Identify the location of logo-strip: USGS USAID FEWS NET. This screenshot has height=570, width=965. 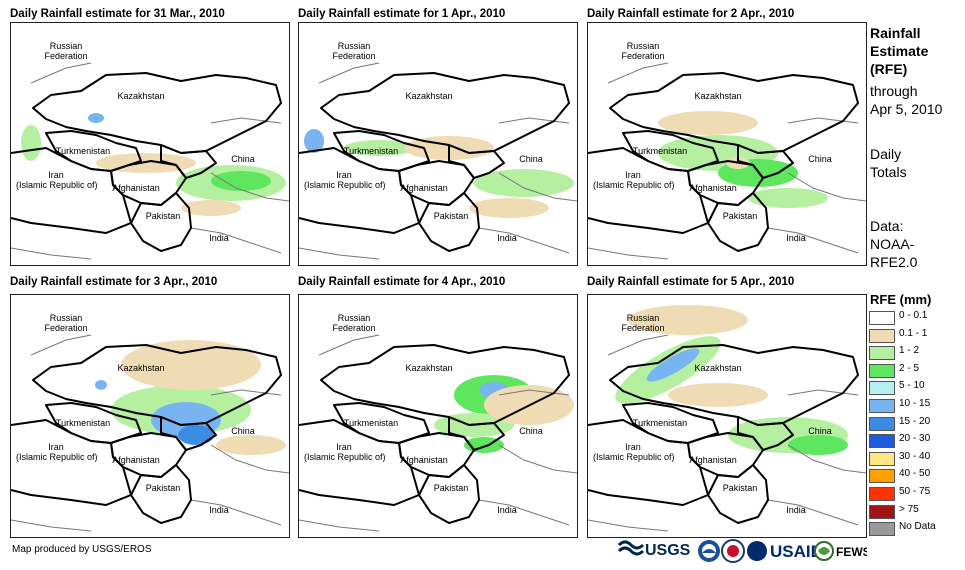
(758, 551).